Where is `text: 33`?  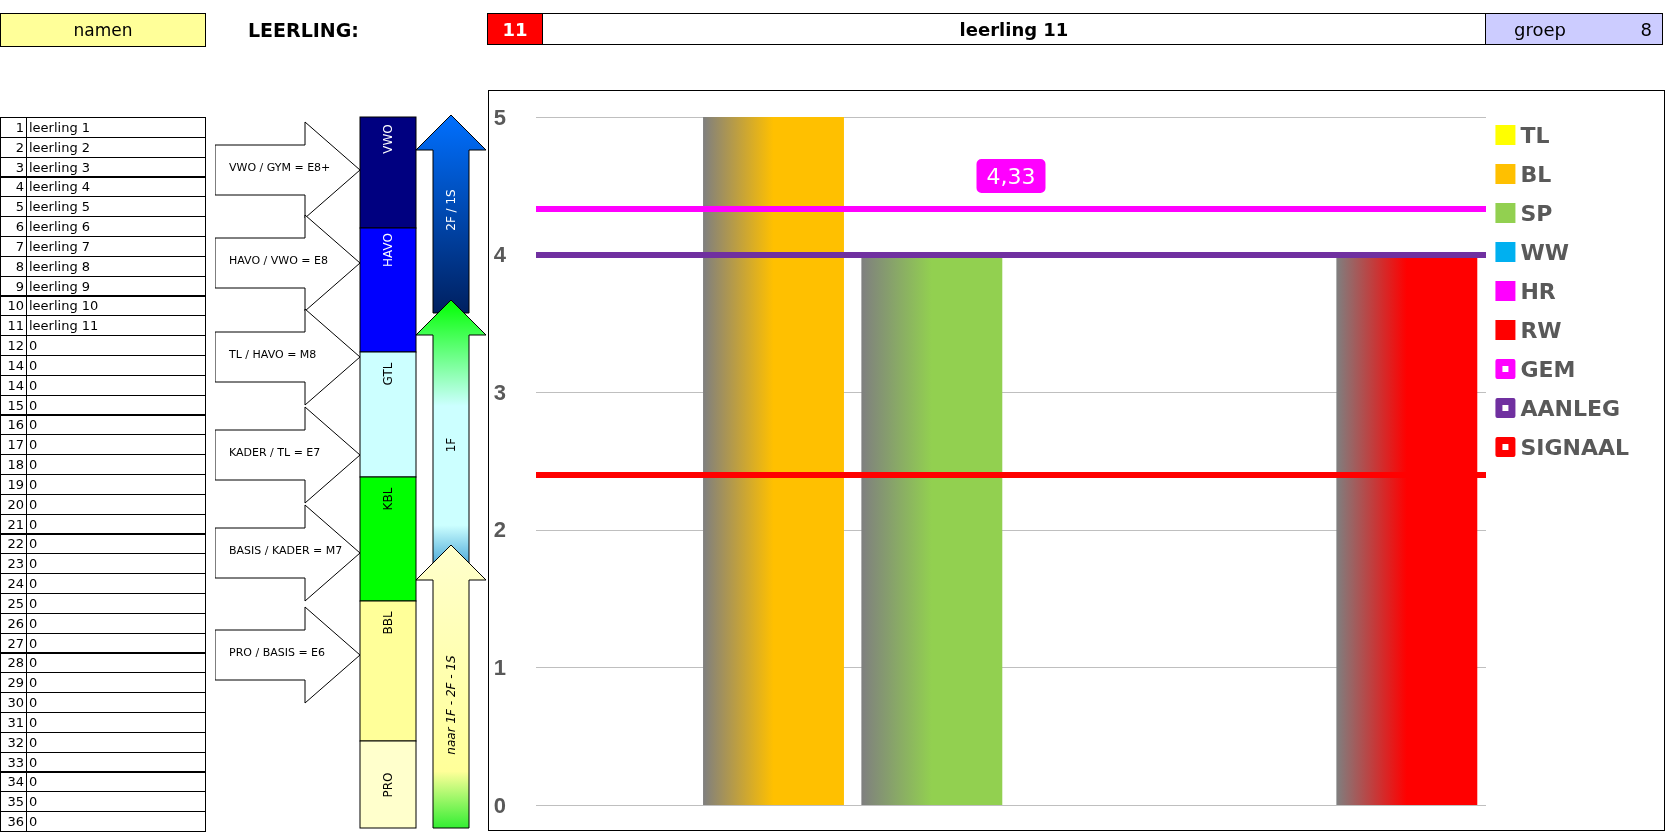 text: 33 is located at coordinates (13, 762).